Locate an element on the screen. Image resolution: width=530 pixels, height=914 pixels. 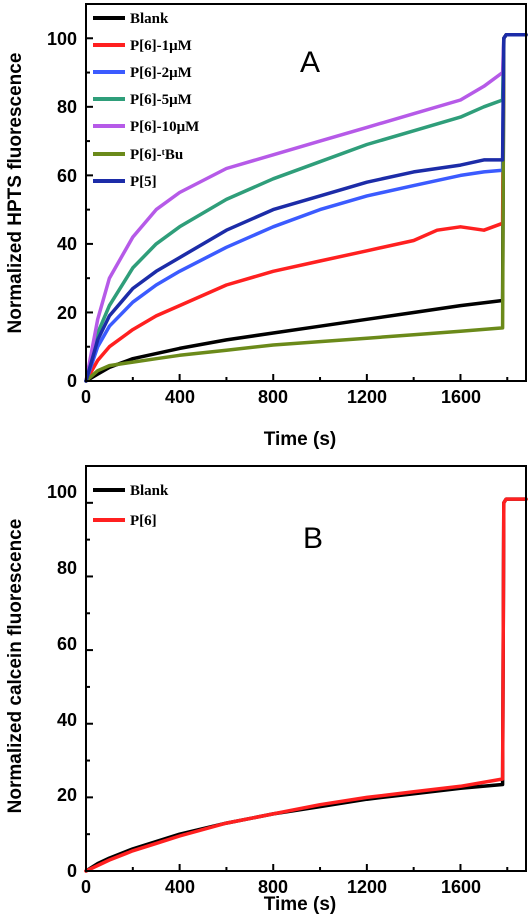
panel-a-y-tick-label-0: 0 is located at coordinates (72, 381).